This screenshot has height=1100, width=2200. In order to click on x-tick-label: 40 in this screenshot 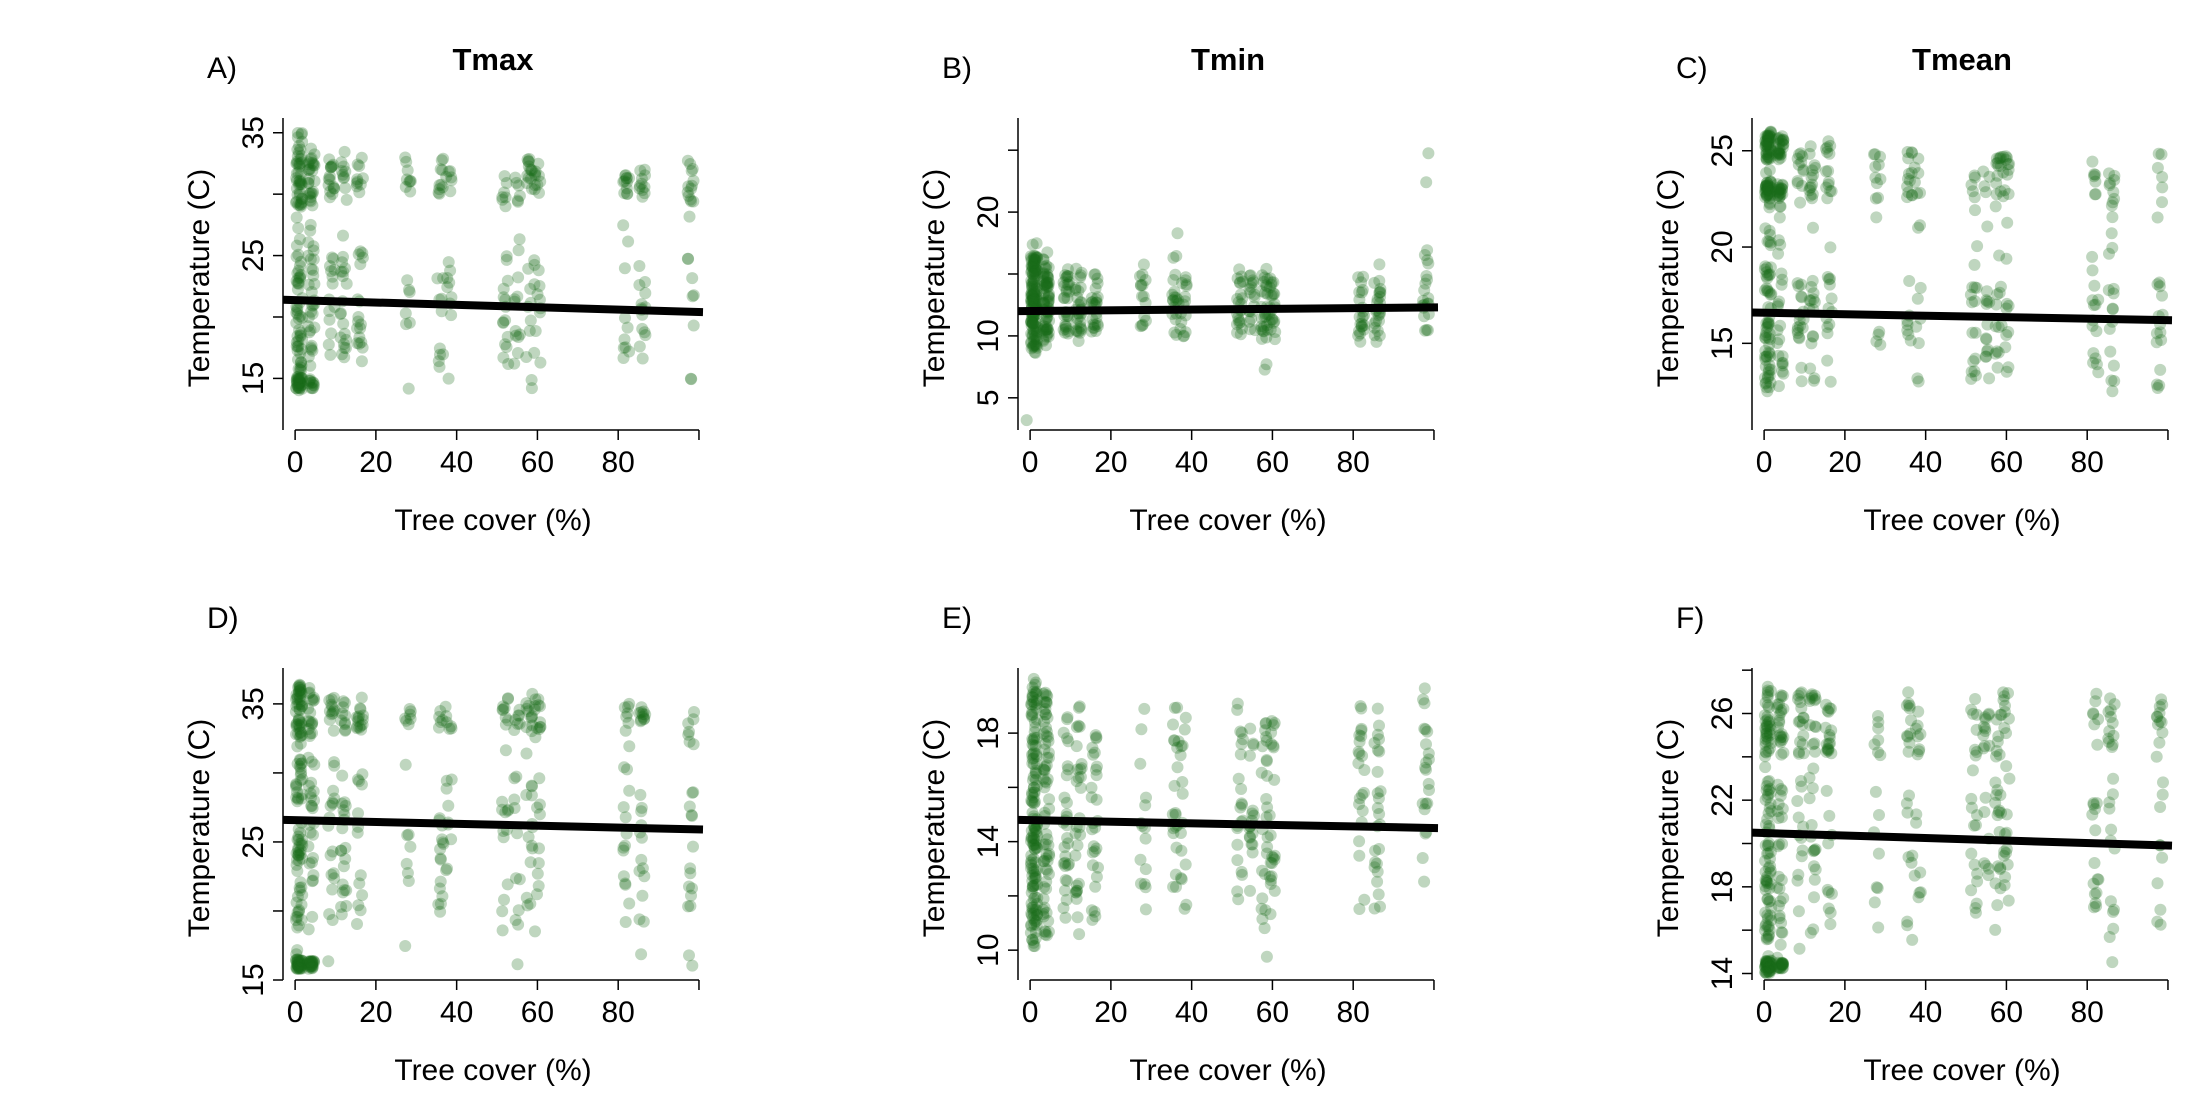, I will do `click(1925, 462)`.